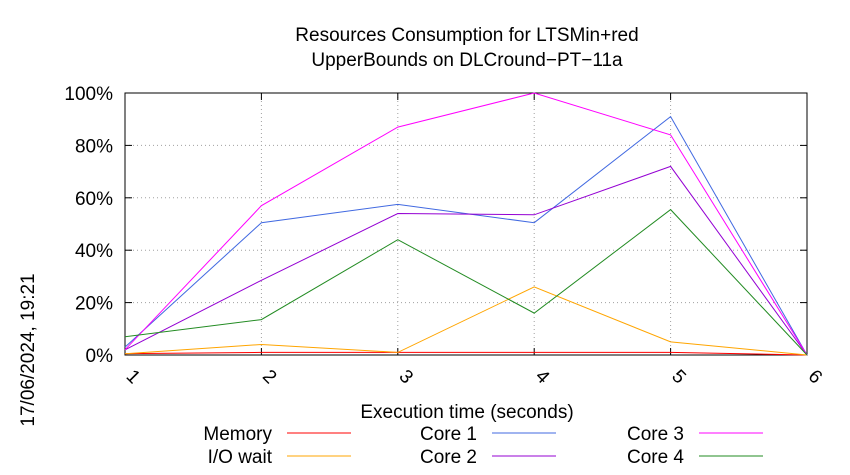  Describe the element at coordinates (277, 434) in the screenshot. I see `legend-item: Memory` at that location.